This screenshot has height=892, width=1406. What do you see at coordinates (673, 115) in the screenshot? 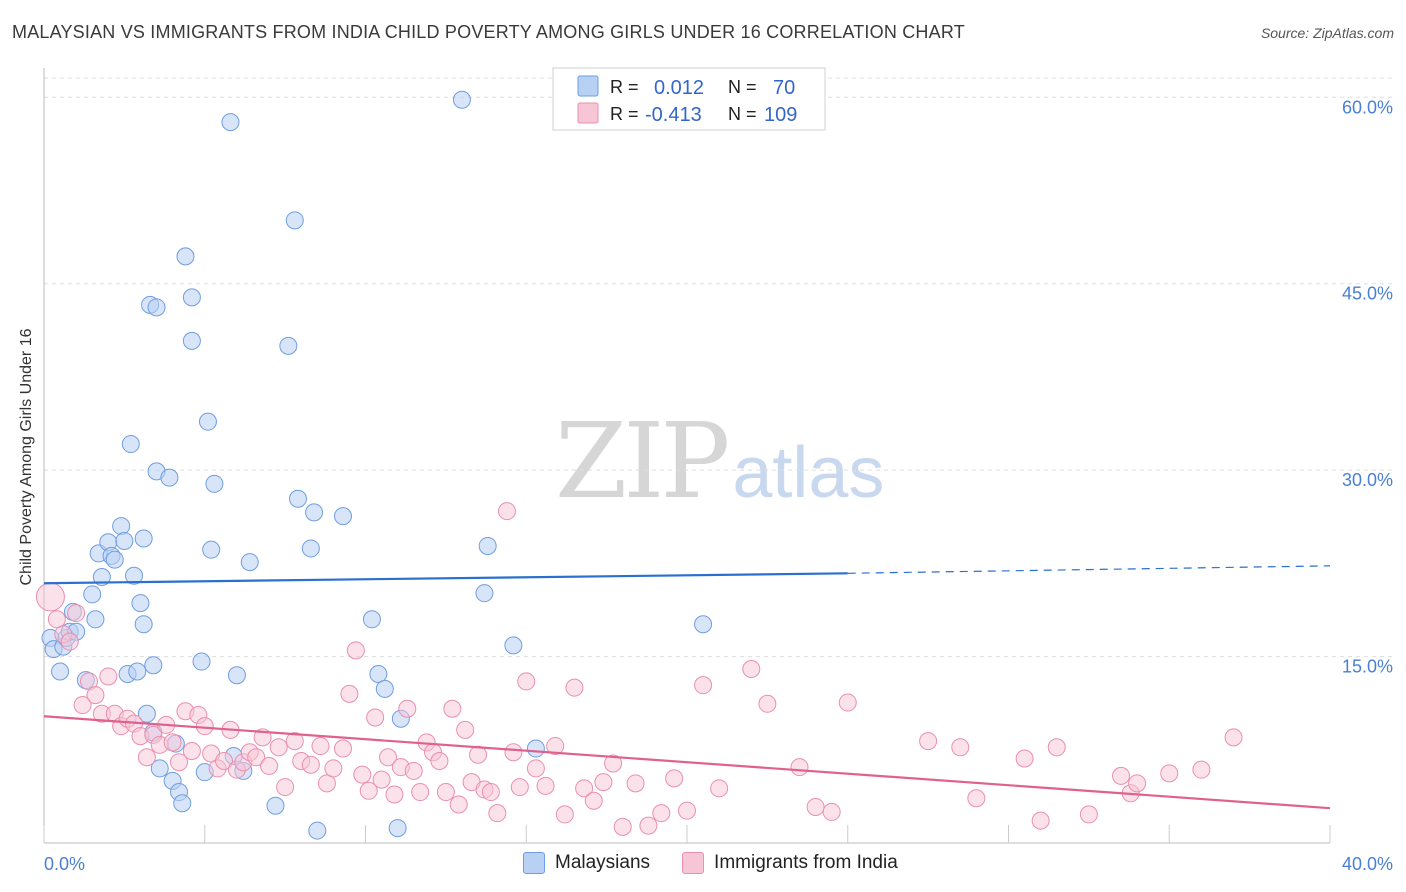
I see `stats-r-value-2: -0.413` at bounding box center [673, 115].